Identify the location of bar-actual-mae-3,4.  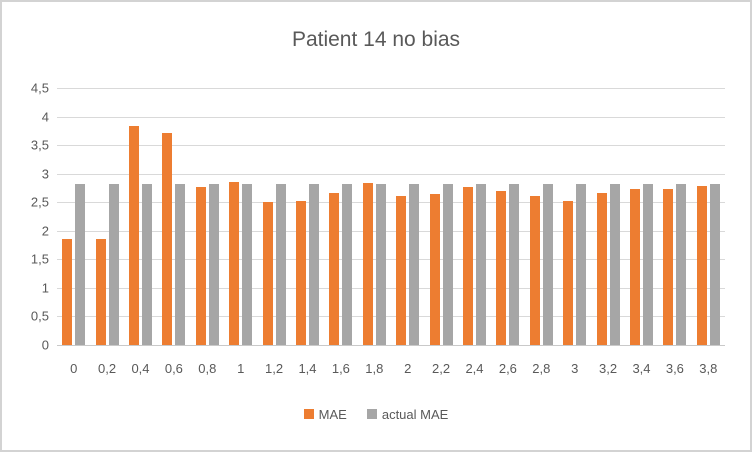
(648, 264).